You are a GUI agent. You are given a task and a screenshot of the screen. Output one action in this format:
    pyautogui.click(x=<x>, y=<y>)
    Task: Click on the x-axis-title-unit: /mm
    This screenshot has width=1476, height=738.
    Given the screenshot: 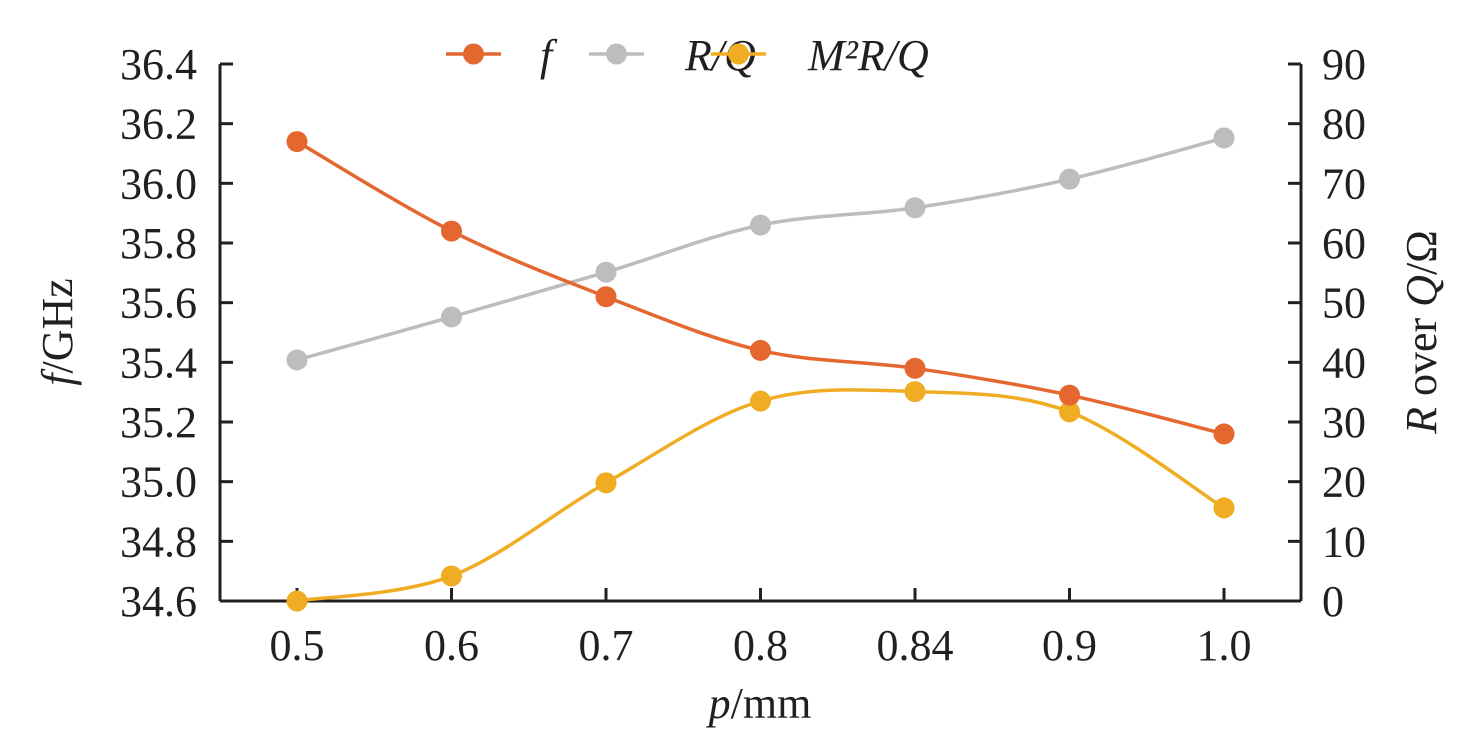 What is the action you would take?
    pyautogui.click(x=771, y=703)
    